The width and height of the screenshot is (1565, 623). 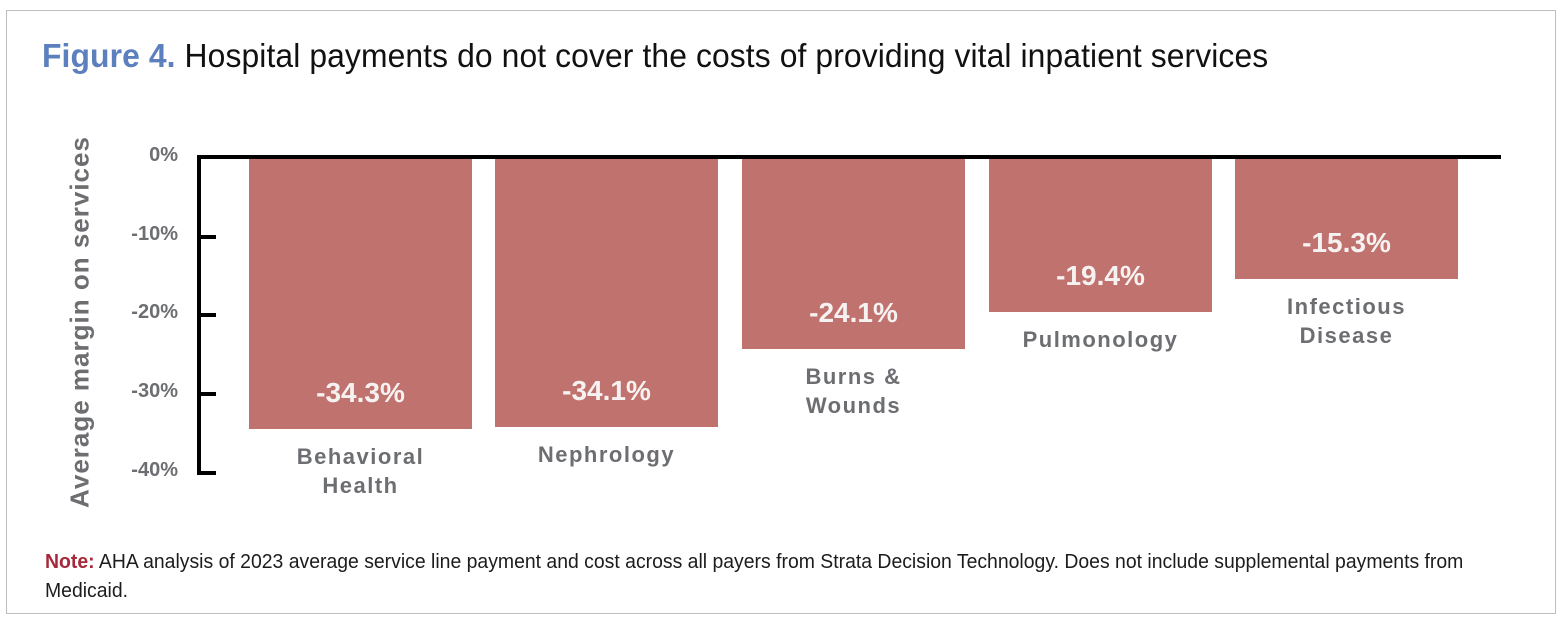 I want to click on bar: -24.1%, so click(x=853, y=254).